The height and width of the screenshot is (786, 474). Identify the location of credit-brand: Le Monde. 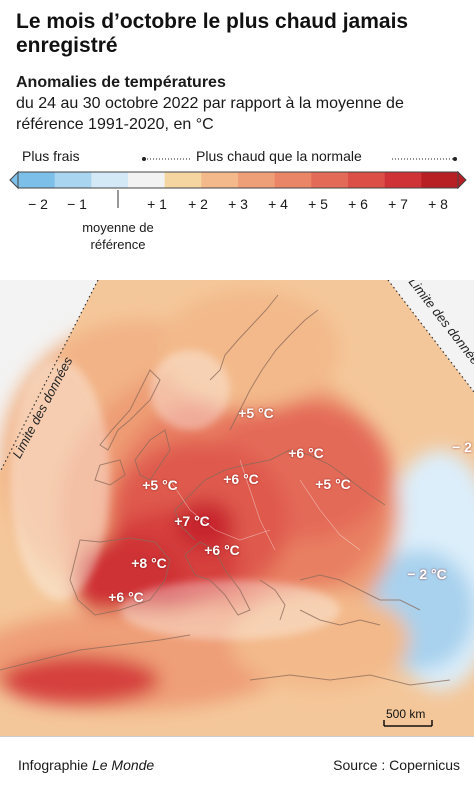
(123, 765).